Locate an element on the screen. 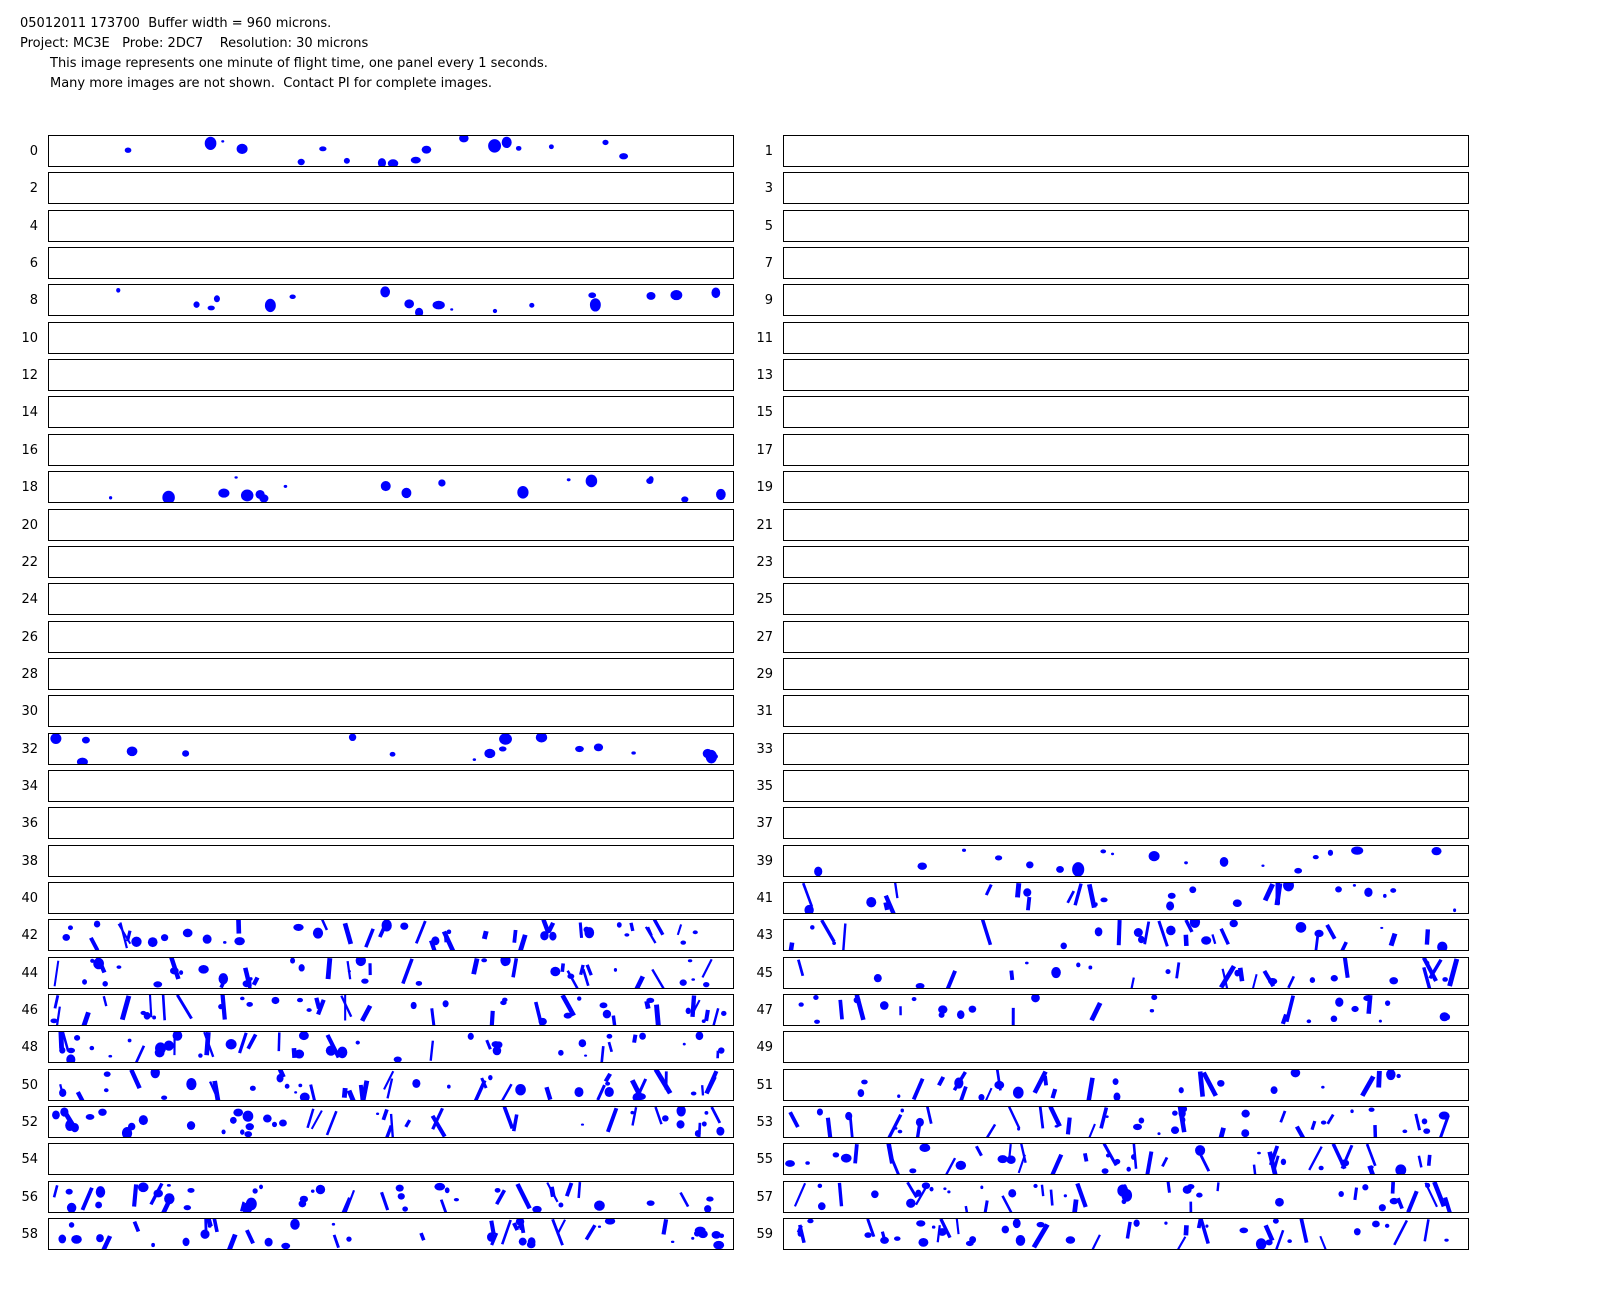  panel-label: 2 is located at coordinates (33, 189).